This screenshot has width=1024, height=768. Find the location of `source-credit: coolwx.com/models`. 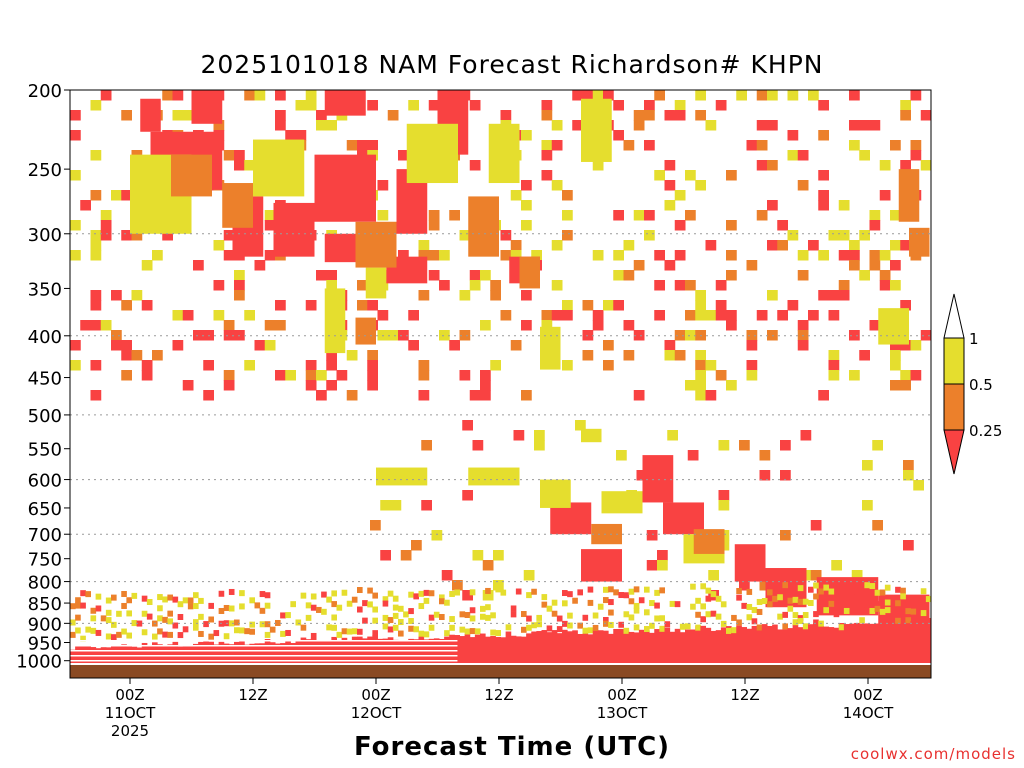

source-credit: coolwx.com/models is located at coordinates (933, 754).